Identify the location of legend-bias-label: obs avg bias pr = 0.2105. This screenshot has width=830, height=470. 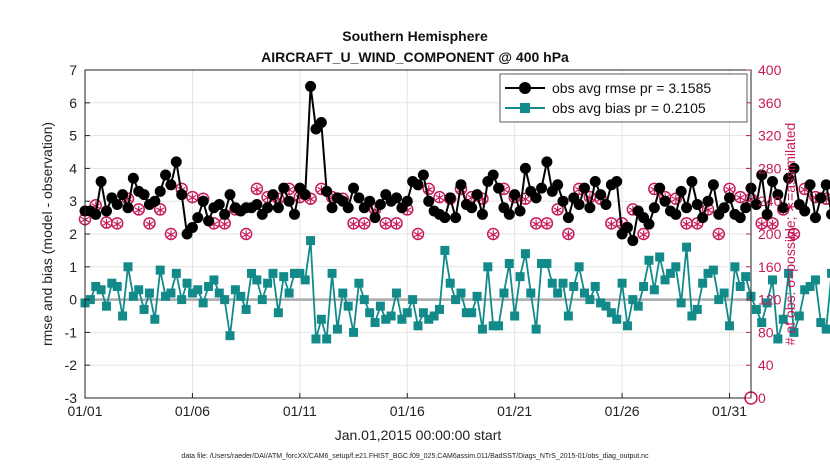
(629, 108).